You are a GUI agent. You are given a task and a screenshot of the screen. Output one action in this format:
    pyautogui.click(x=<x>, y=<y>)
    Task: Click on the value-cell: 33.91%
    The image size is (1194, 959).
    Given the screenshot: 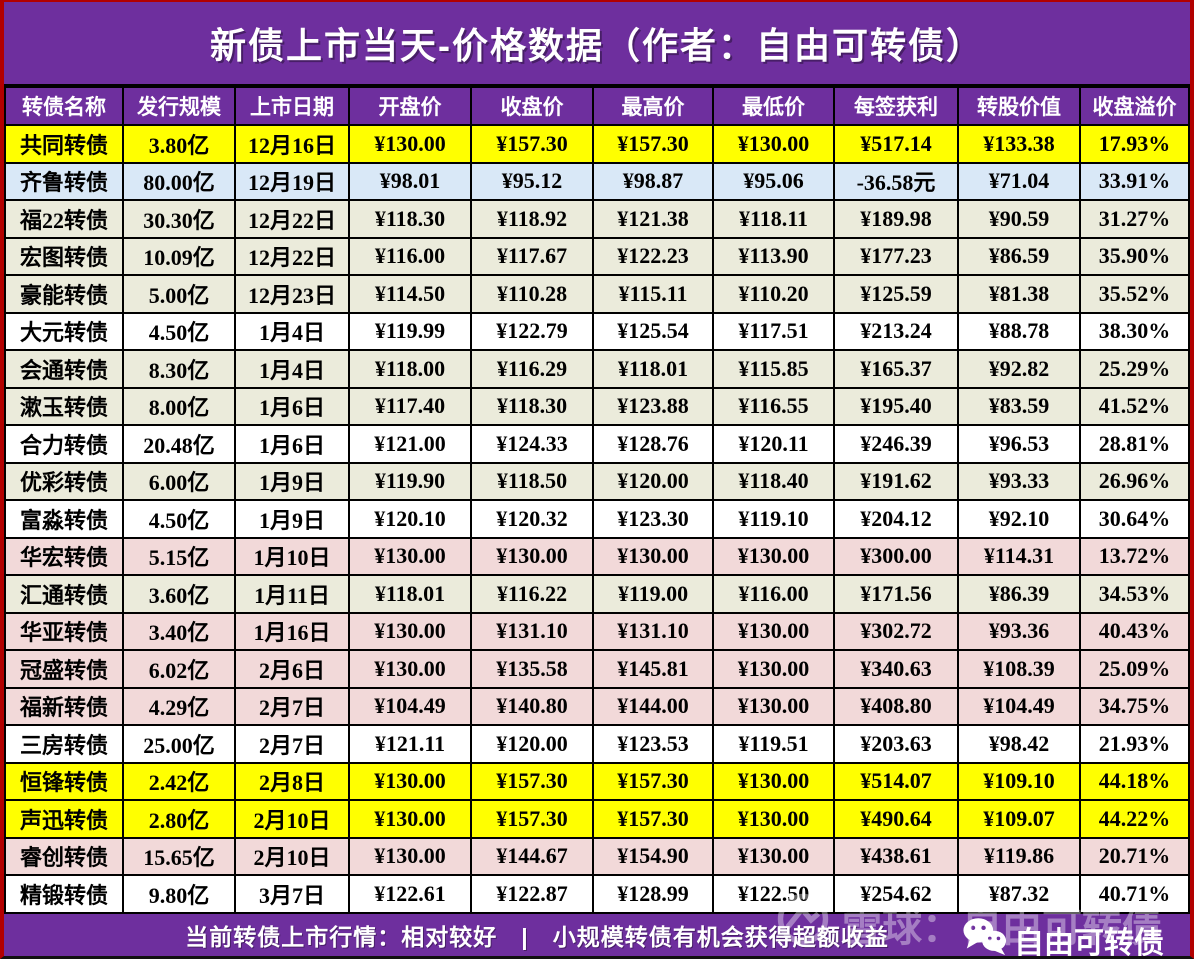 What is the action you would take?
    pyautogui.click(x=1134, y=181)
    